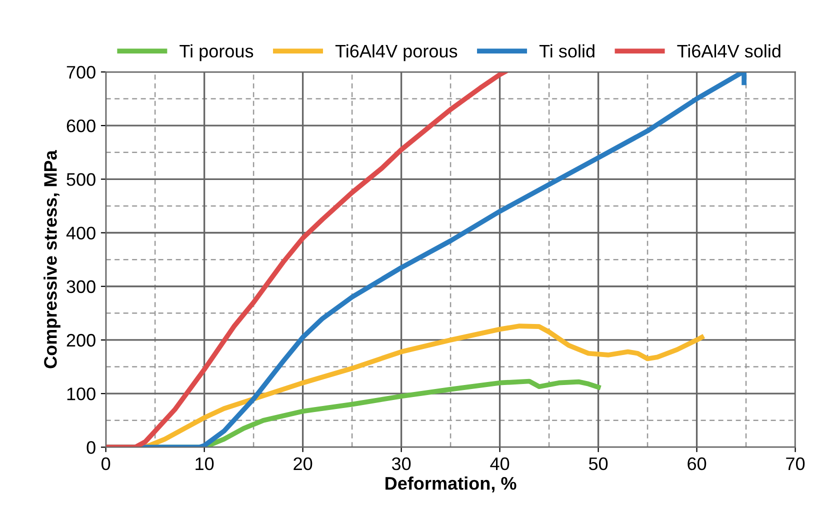 This screenshot has height=514, width=814. Describe the element at coordinates (451, 484) in the screenshot. I see `x-axis-title: Deformation, %` at that location.